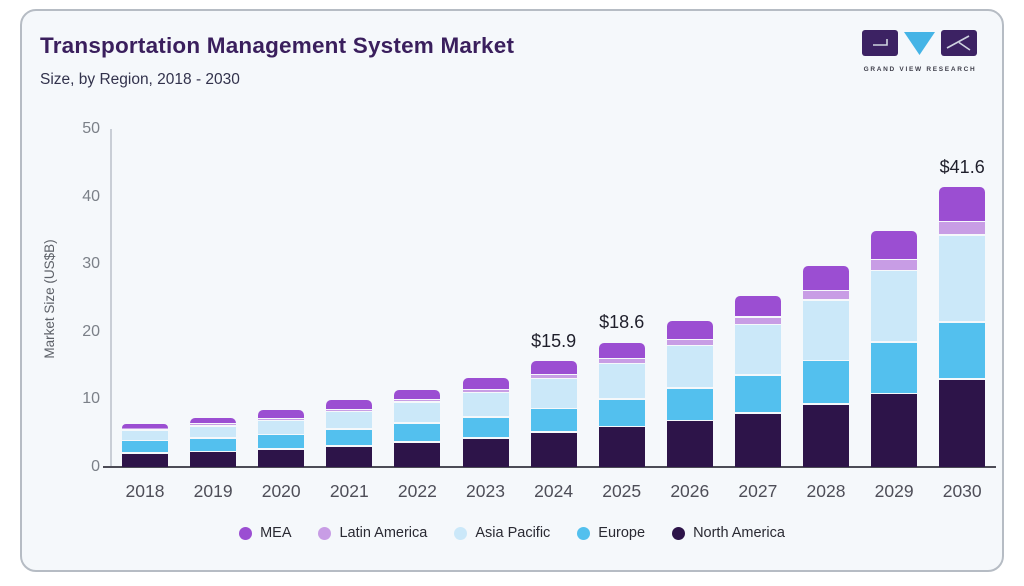 The image size is (1024, 586). I want to click on bar-segment-latin-america-2029, so click(894, 265).